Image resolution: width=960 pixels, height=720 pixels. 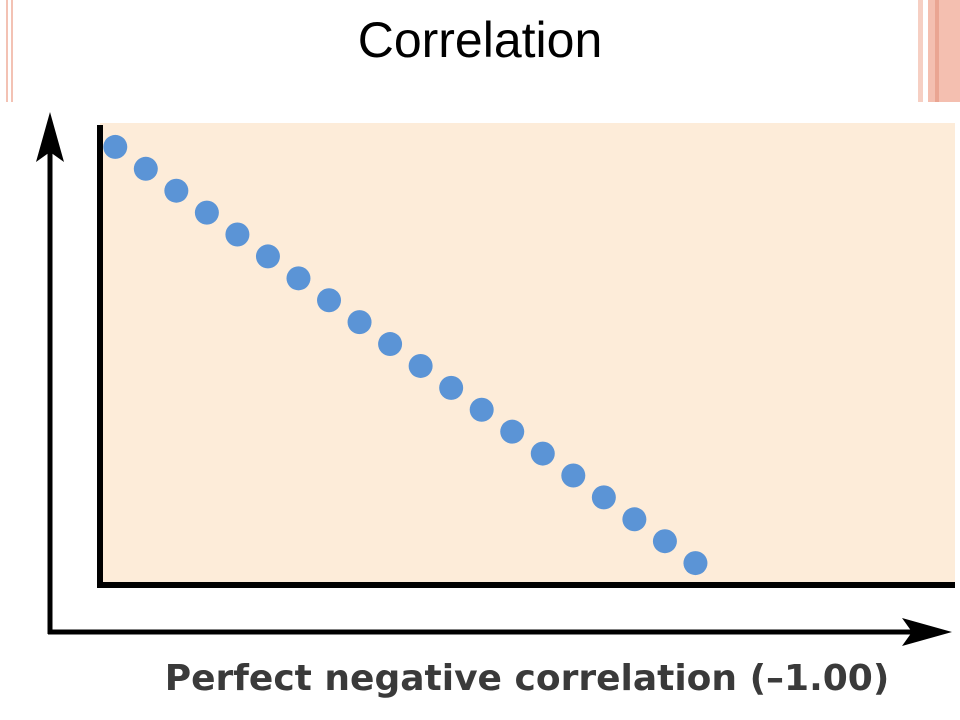 What do you see at coordinates (527, 678) in the screenshot?
I see `x-axis-label: Perfect negative correlation (–1.00)` at bounding box center [527, 678].